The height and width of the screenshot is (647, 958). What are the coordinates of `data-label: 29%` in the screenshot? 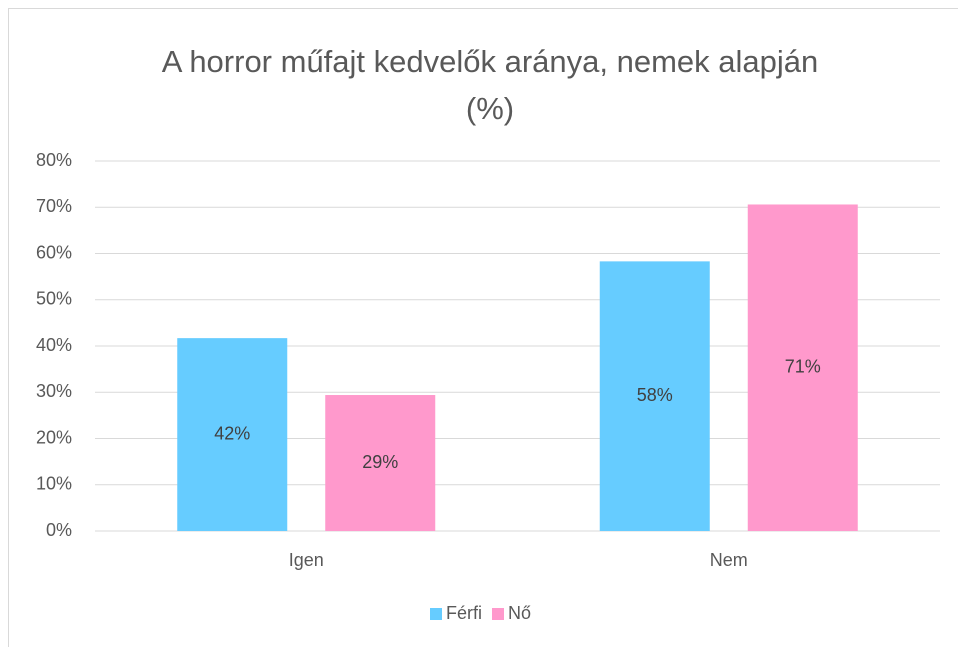 It's located at (380, 462).